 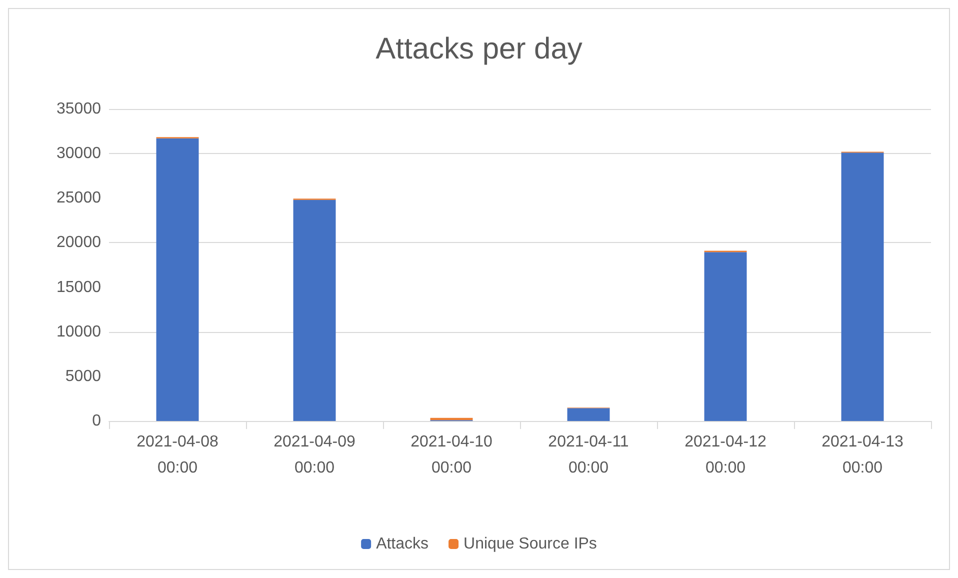 What do you see at coordinates (177, 455) in the screenshot?
I see `x-tick-label: 2021-04-08 00:00` at bounding box center [177, 455].